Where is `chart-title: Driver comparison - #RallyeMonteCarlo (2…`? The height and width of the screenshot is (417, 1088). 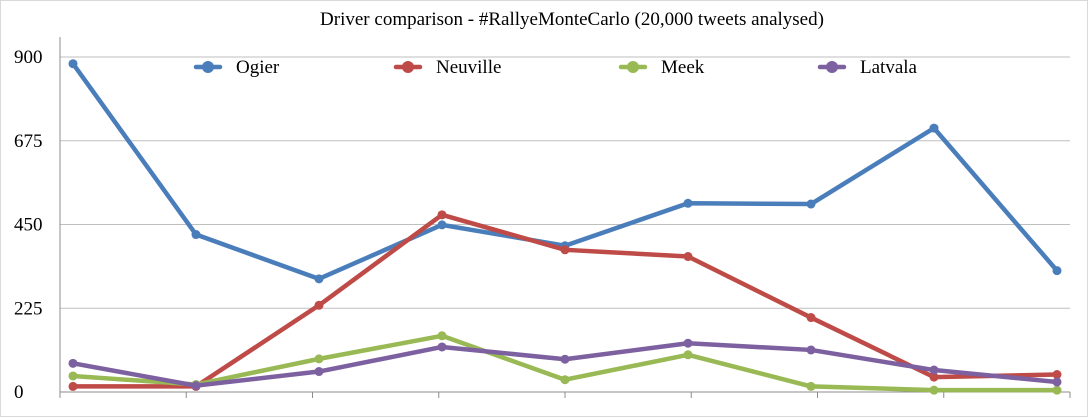
chart-title: Driver comparison - #RallyeMonteCarlo (2… is located at coordinates (572, 19).